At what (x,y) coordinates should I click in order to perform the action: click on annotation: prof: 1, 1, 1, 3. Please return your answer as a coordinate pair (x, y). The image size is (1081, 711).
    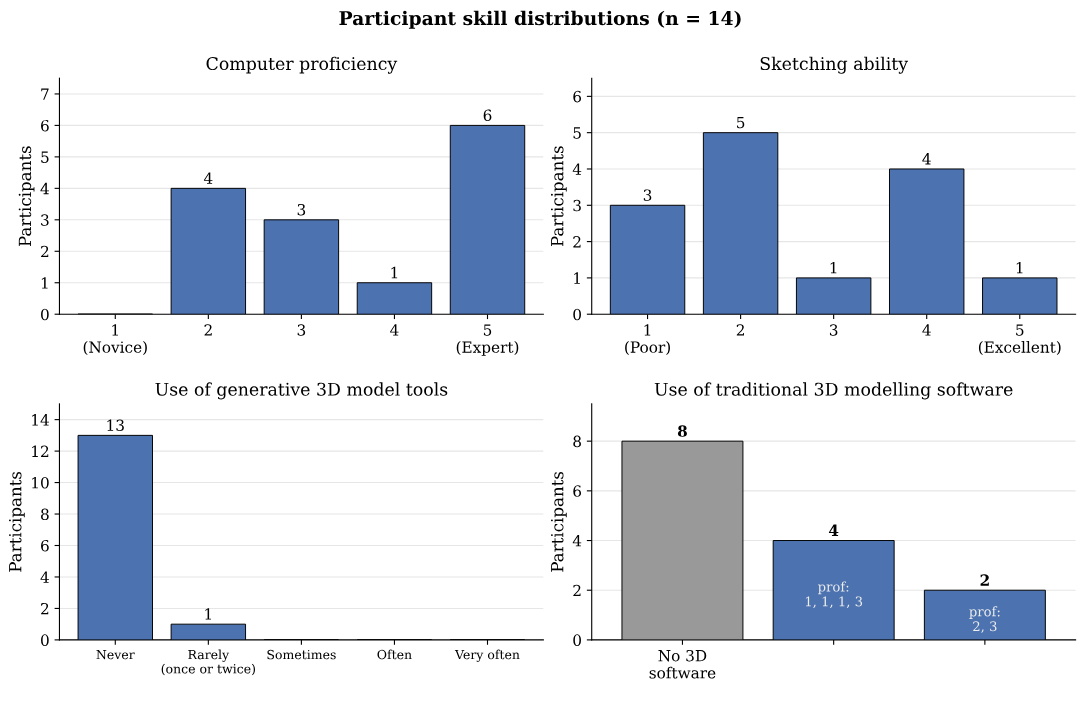
    Looking at the image, I should click on (834, 595).